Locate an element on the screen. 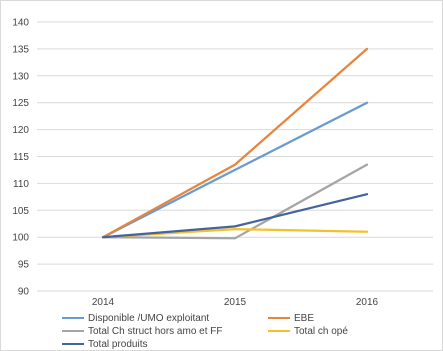 The height and width of the screenshot is (351, 443). x-tick-label-2016: 2016 is located at coordinates (367, 302).